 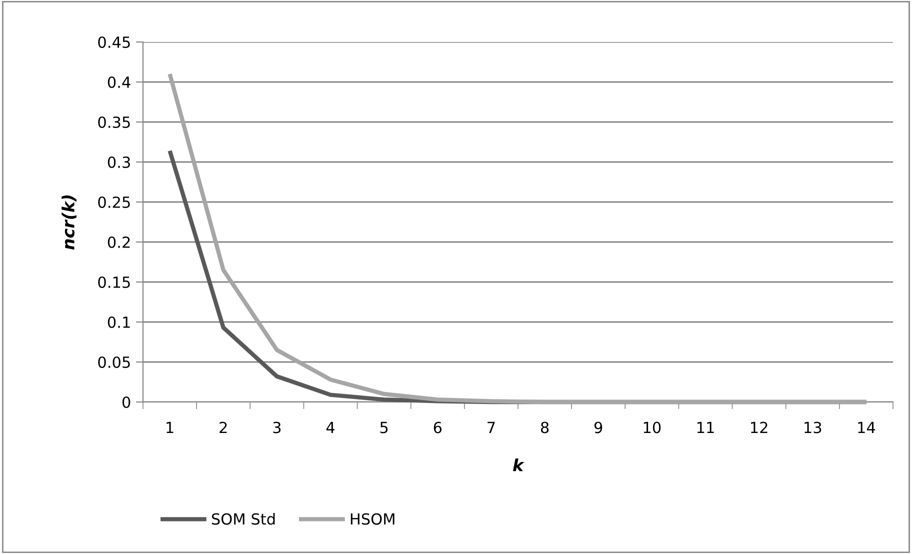 I want to click on x-tick-label: 1, so click(x=170, y=428).